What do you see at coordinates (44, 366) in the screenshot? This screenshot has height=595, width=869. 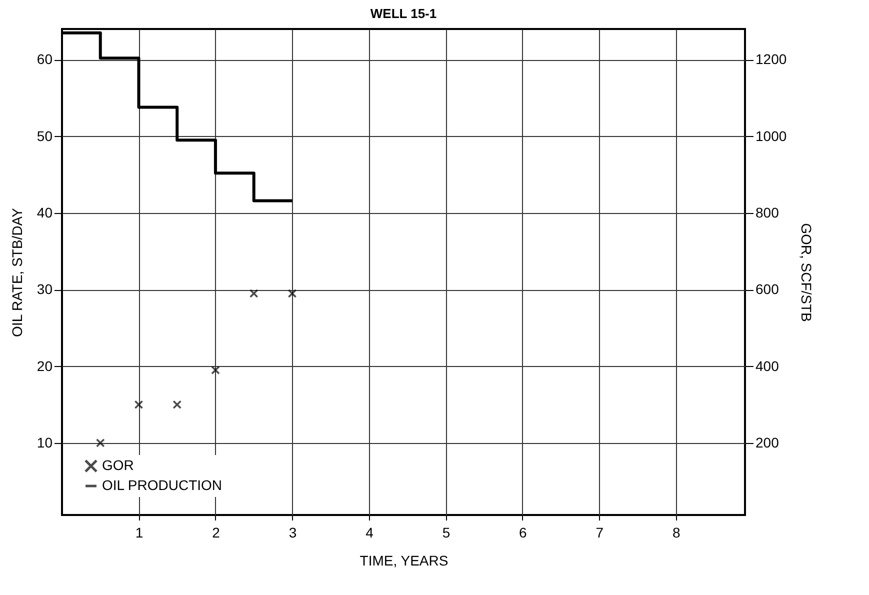 I see `y-tick-label: 20` at bounding box center [44, 366].